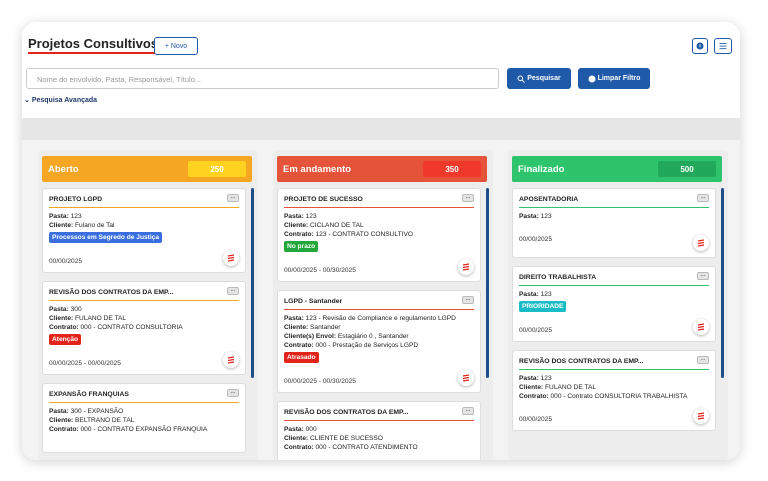 The image size is (768, 481). Describe the element at coordinates (700, 46) in the screenshot. I see `help-button` at that location.